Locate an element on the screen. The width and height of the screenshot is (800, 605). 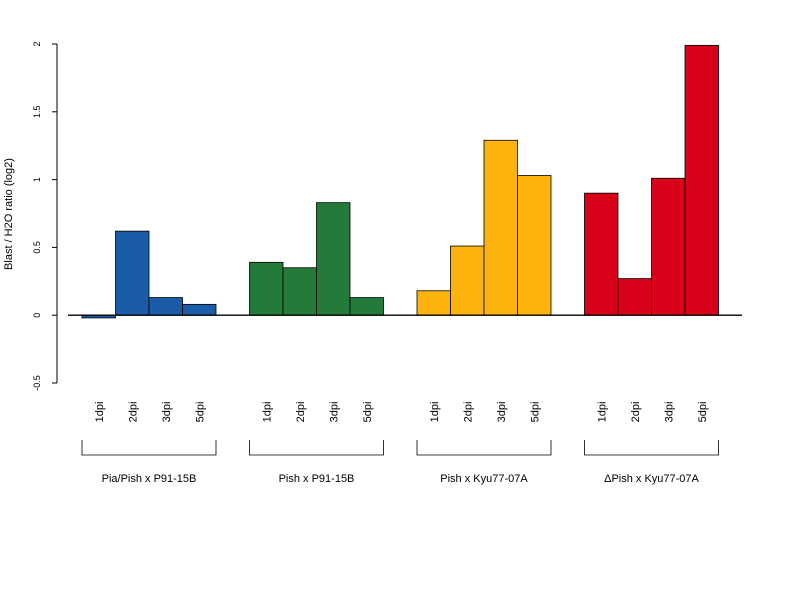
group-label: Pish x P91-15B is located at coordinates (317, 479).